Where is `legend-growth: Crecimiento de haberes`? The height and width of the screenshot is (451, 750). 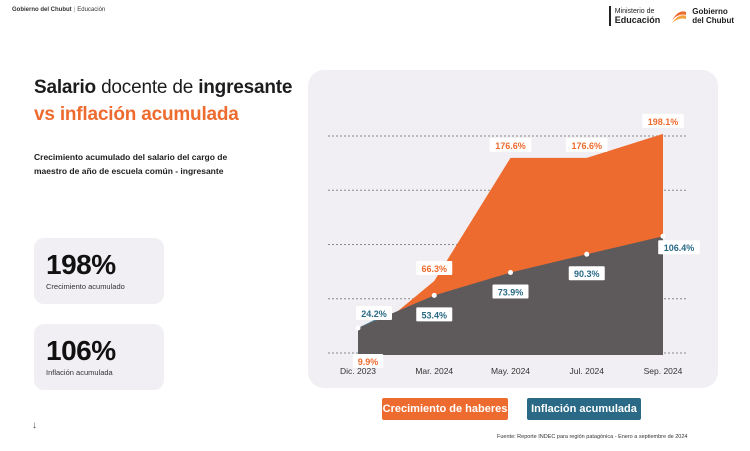 legend-growth: Crecimiento de haberes is located at coordinates (445, 409).